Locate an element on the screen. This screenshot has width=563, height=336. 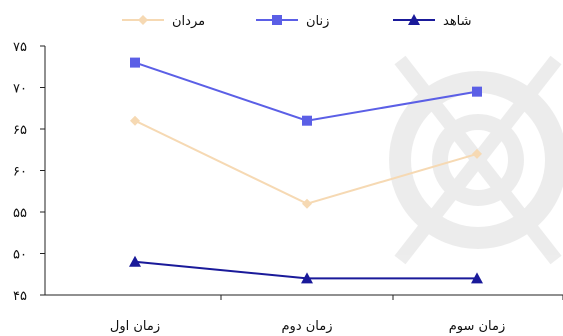
legend-entry: مردان is located at coordinates (163, 21).